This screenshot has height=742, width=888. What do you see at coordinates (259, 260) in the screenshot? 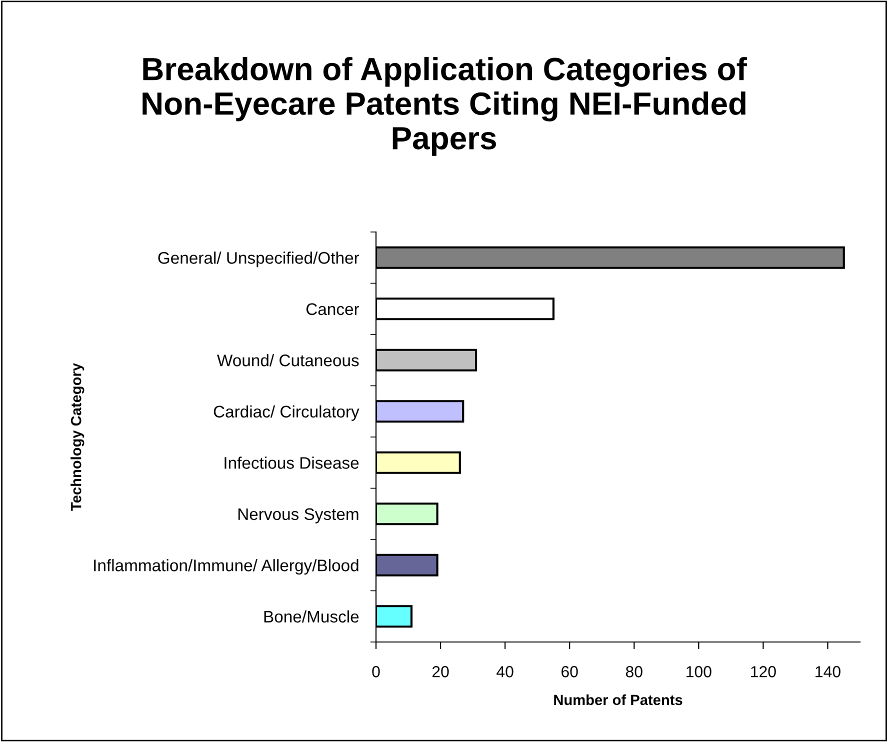
I see `y-tick-label: General/ Unspecified/Other` at bounding box center [259, 260].